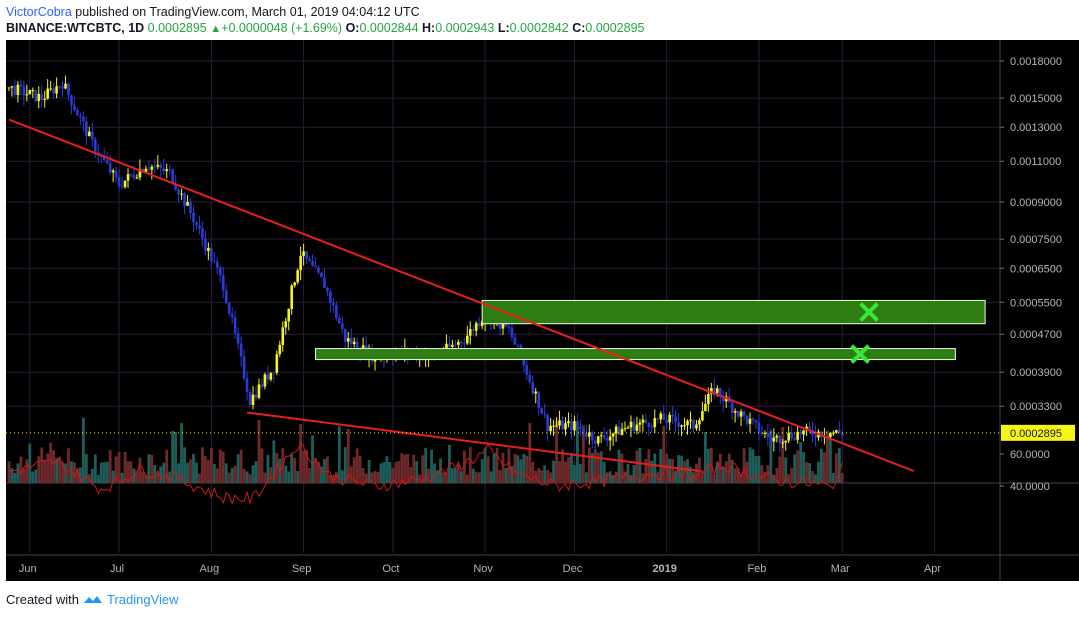 The width and height of the screenshot is (1079, 617). What do you see at coordinates (473, 441) in the screenshot?
I see `trendline` at bounding box center [473, 441].